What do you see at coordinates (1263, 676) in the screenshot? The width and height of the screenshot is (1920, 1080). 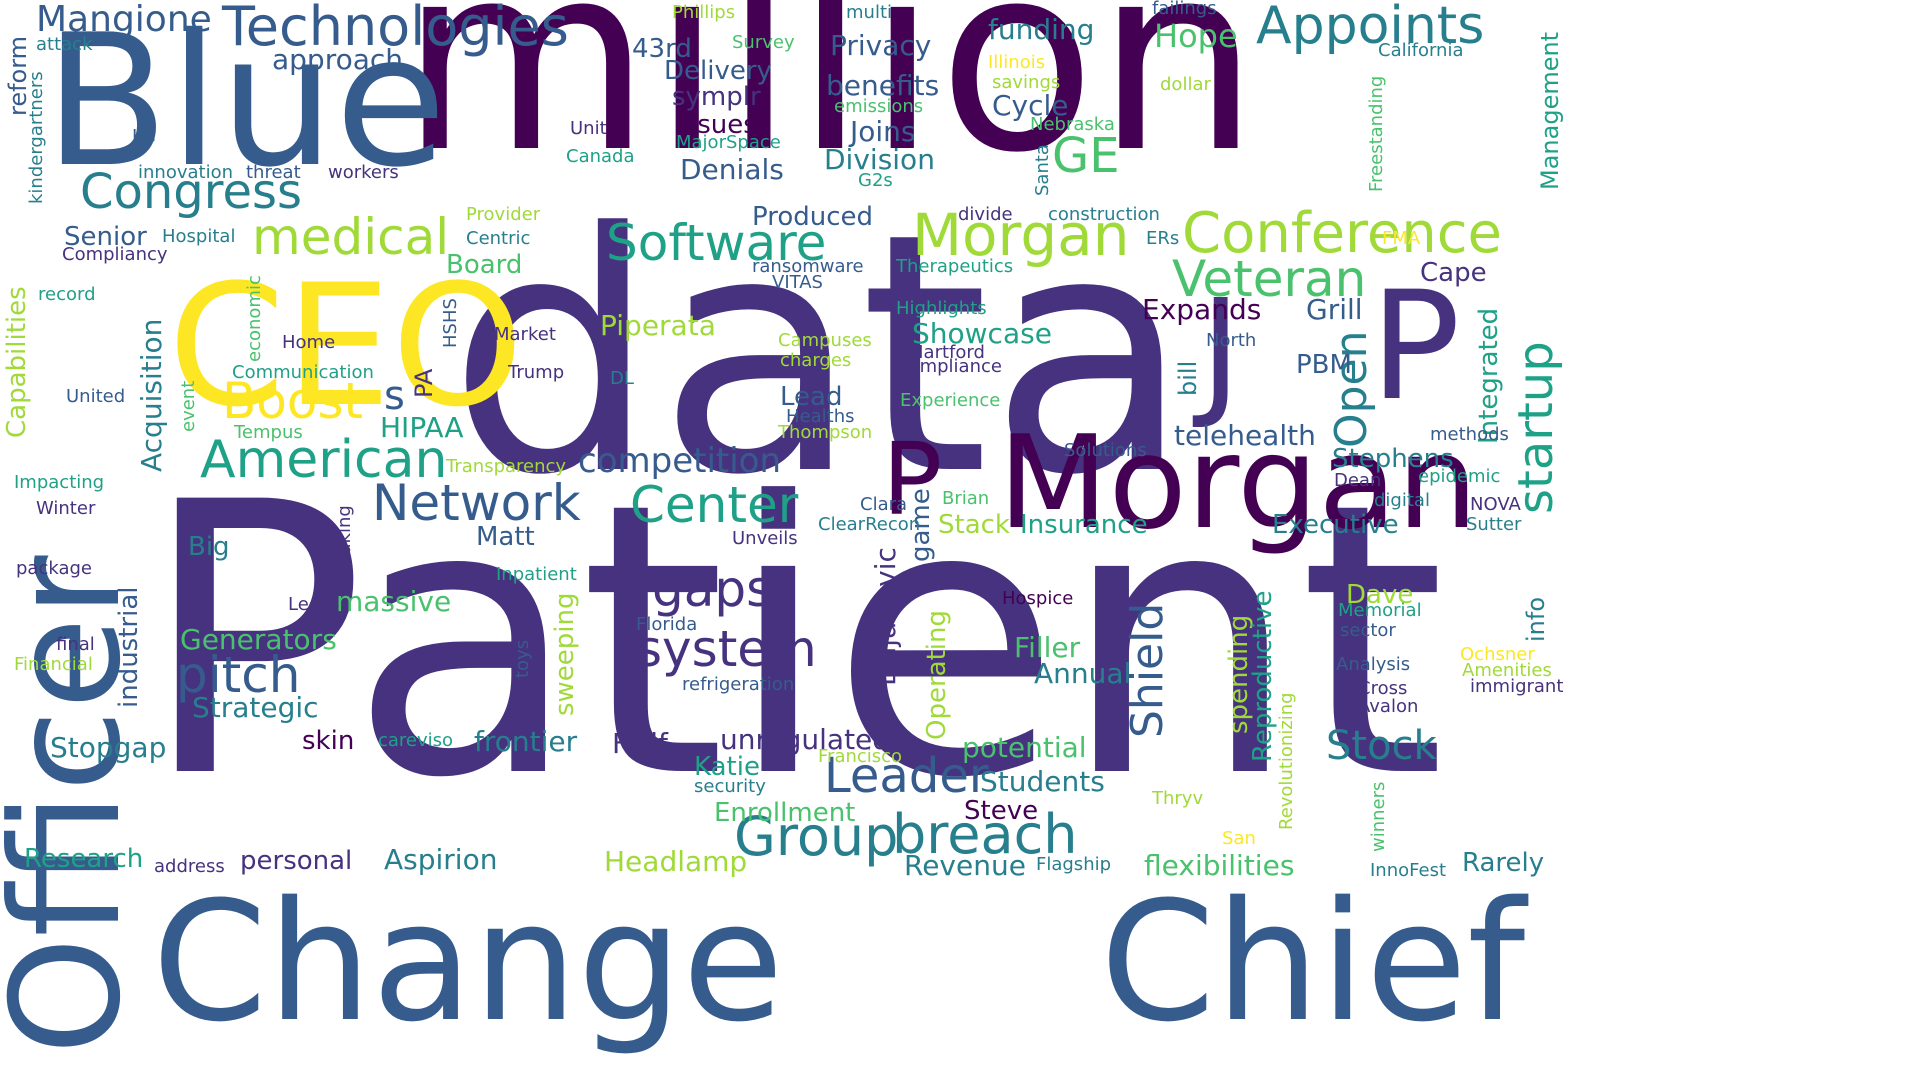 I see `word-reproductive: Reproductive` at bounding box center [1263, 676].